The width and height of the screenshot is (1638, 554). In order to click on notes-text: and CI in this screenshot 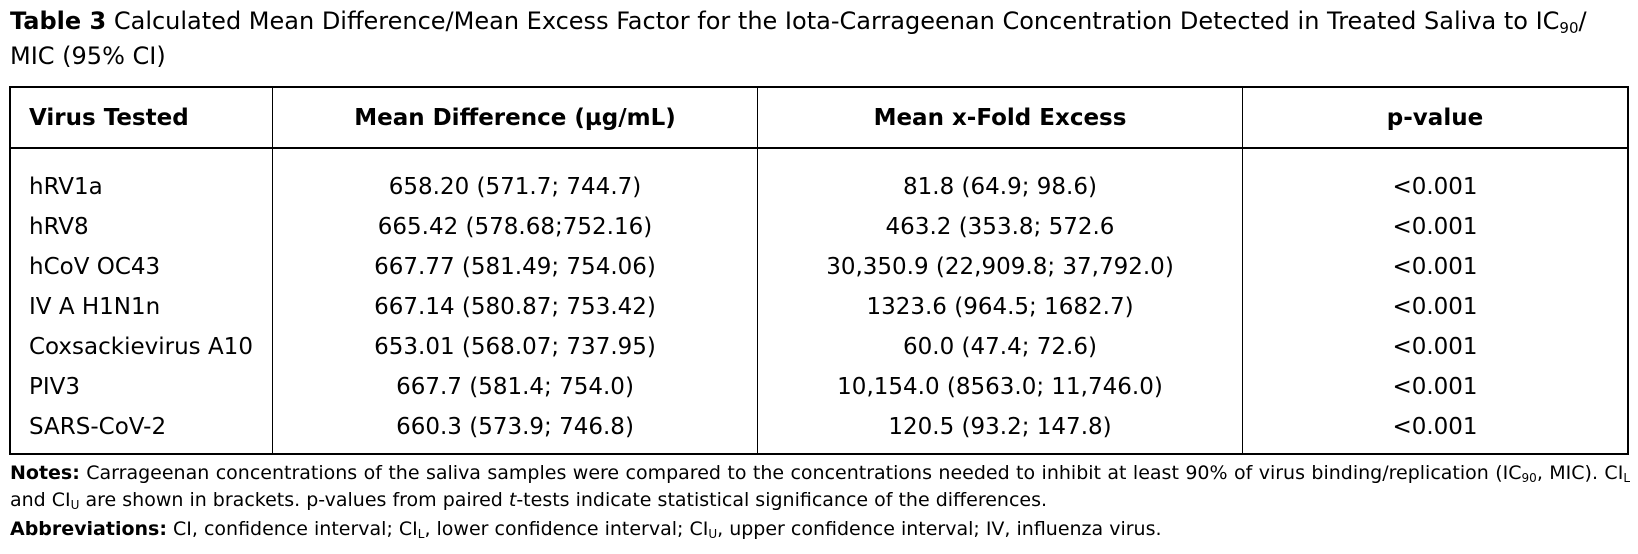, I will do `click(40, 500)`.